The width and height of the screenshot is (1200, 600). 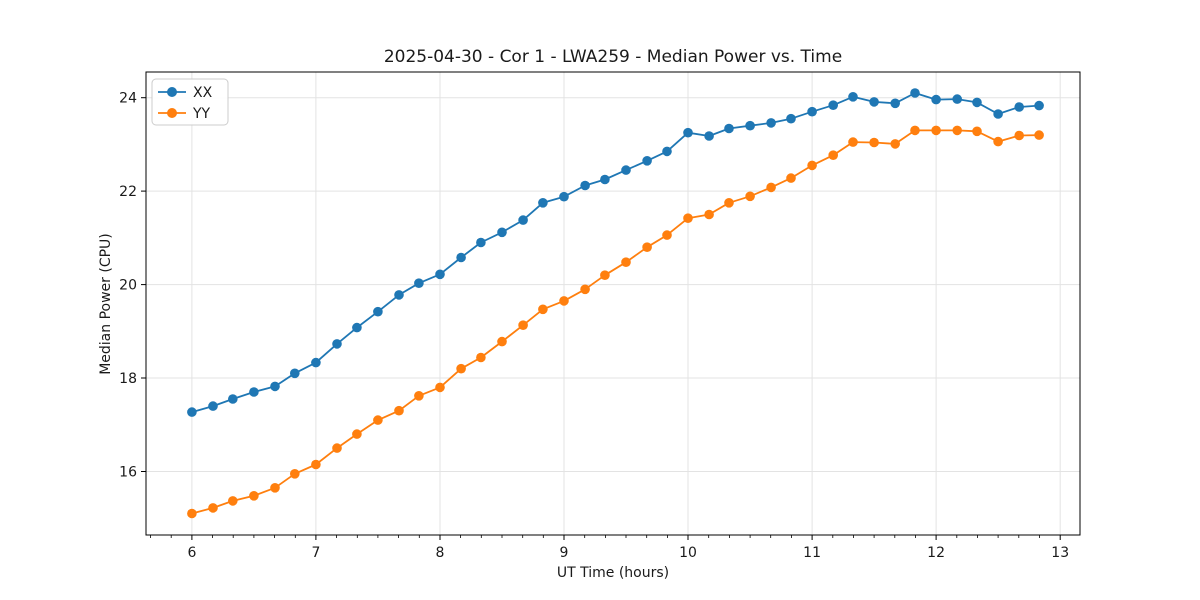 What do you see at coordinates (190, 102) in the screenshot?
I see `legend: XX YY` at bounding box center [190, 102].